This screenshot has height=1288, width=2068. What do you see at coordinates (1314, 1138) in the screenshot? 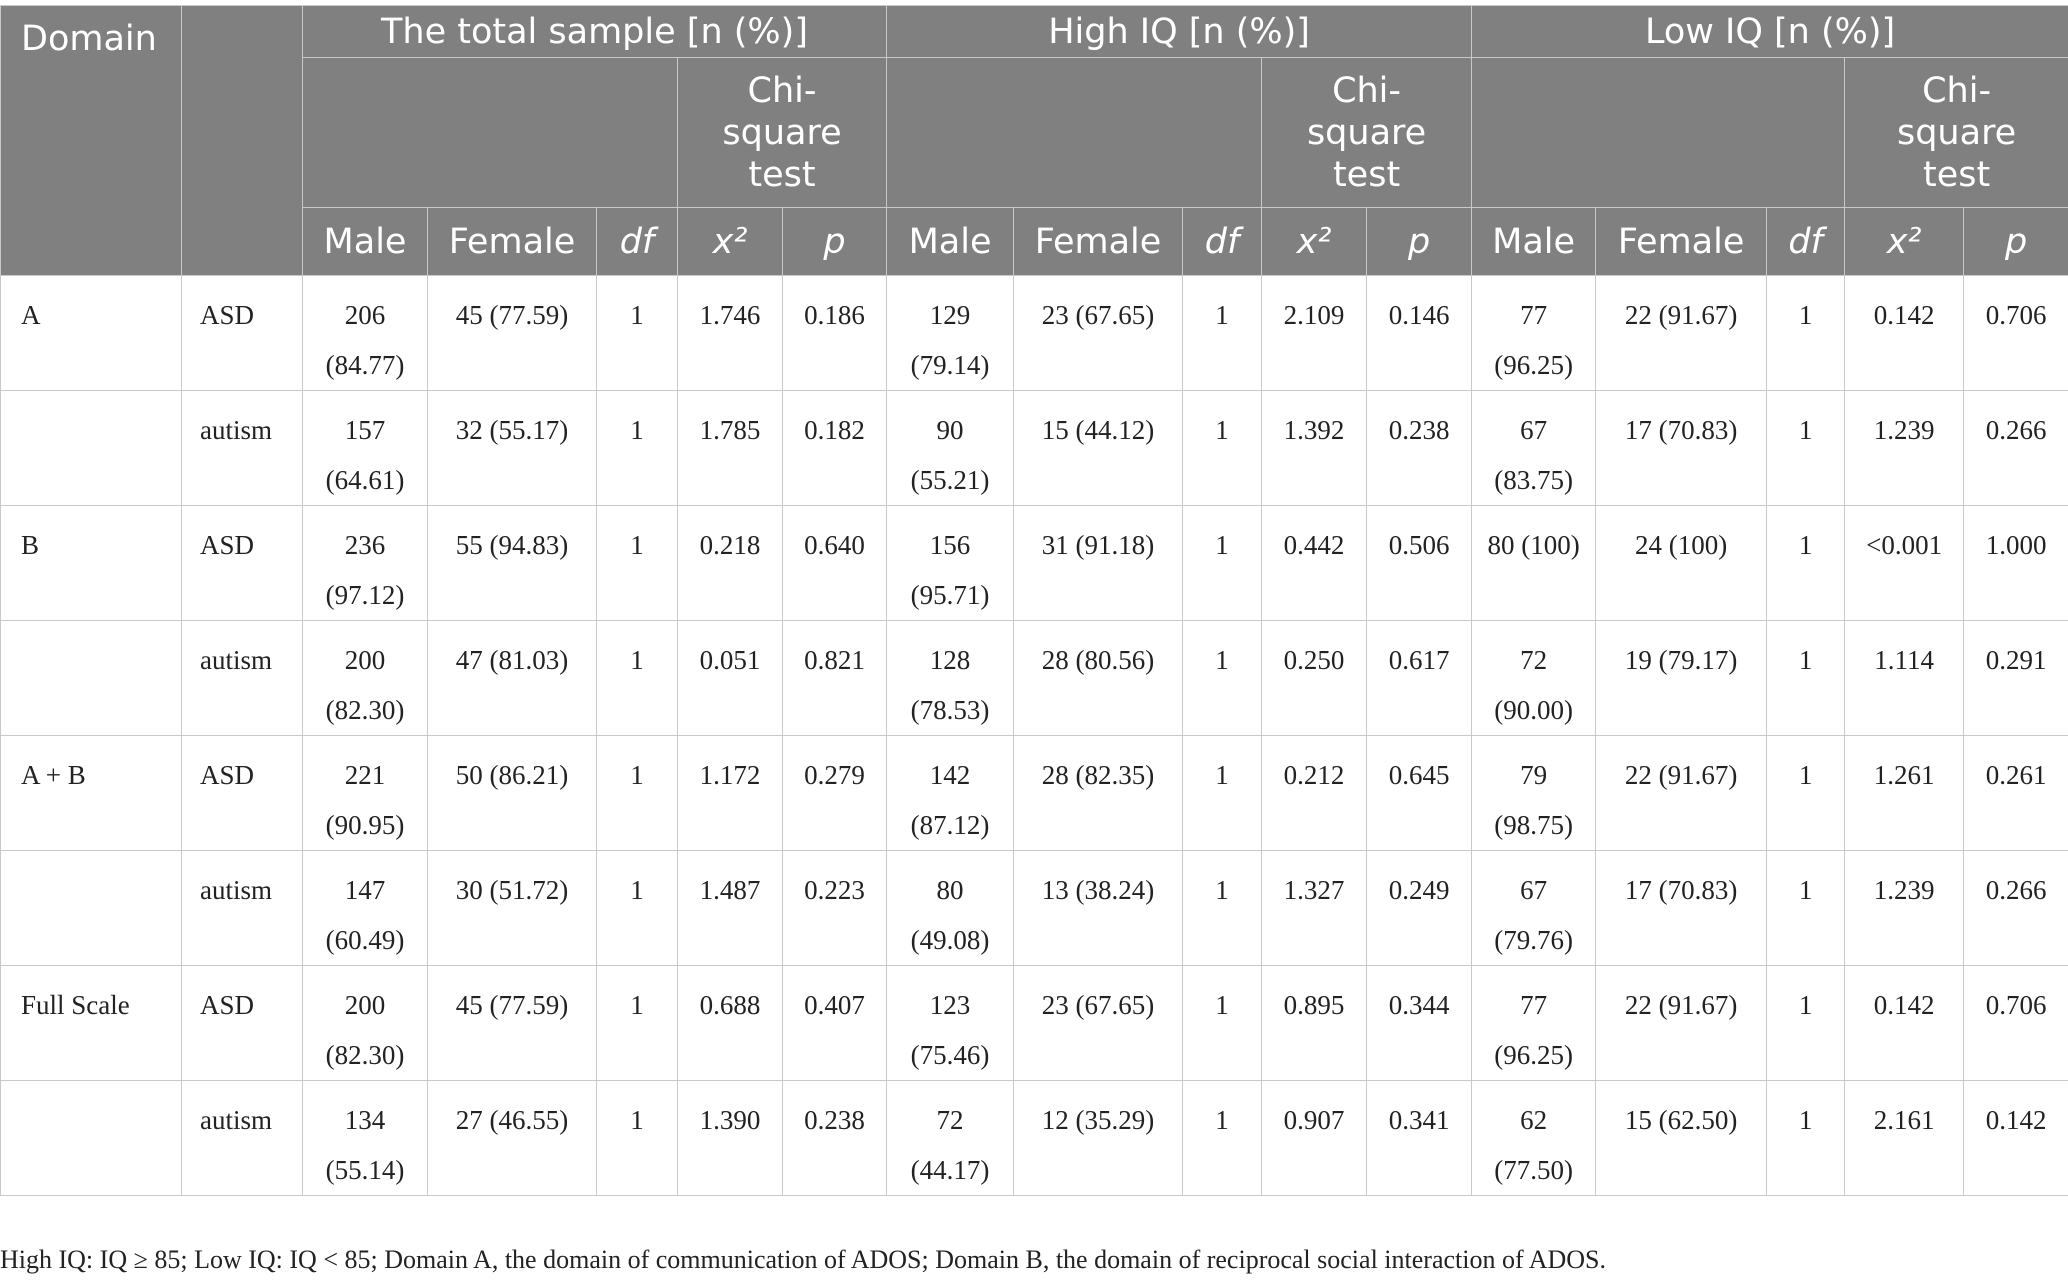
I see `value-cell: 0.907` at bounding box center [1314, 1138].